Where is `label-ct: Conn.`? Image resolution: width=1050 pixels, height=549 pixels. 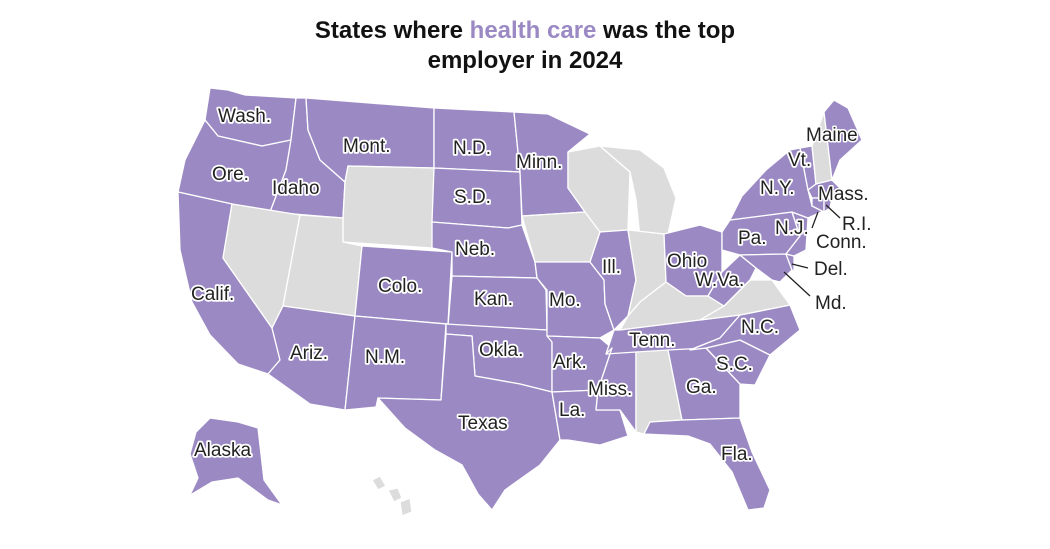 label-ct: Conn. is located at coordinates (841, 242).